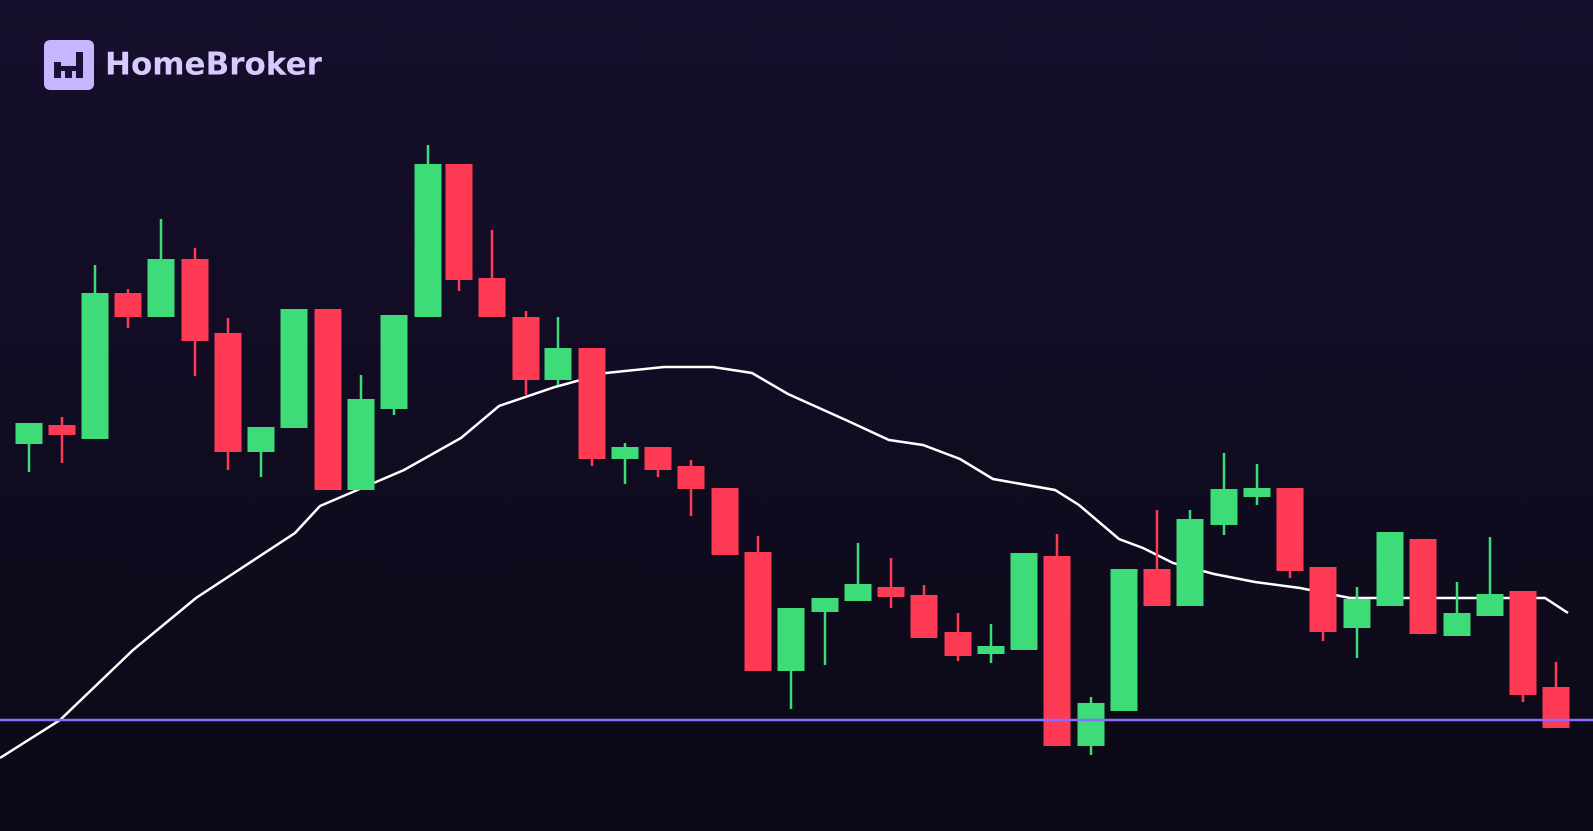 Image resolution: width=1593 pixels, height=831 pixels. What do you see at coordinates (214, 65) in the screenshot?
I see `brand-name: HomeBroker` at bounding box center [214, 65].